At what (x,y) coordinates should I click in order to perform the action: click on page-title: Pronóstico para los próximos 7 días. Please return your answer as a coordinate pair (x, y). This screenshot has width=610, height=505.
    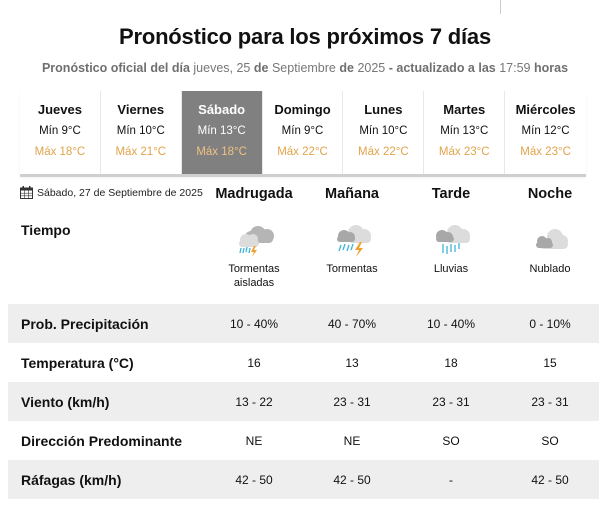
    Looking at the image, I should click on (305, 36).